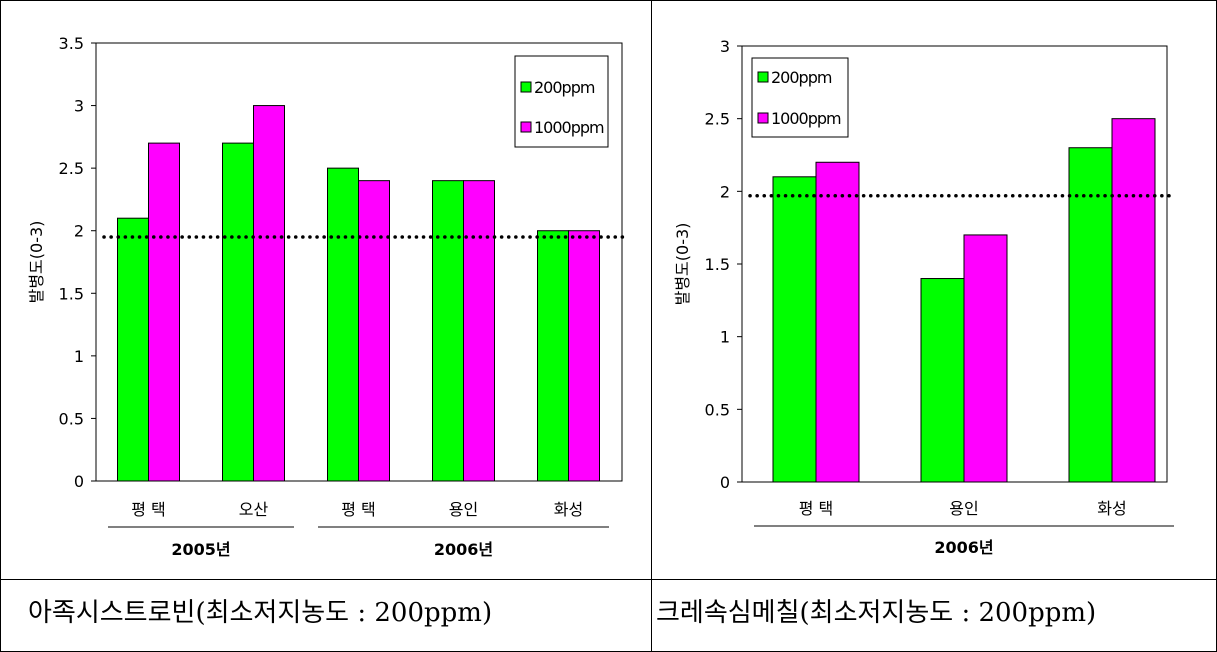  What do you see at coordinates (254, 509) in the screenshot?
I see `x-category-label: 오산` at bounding box center [254, 509].